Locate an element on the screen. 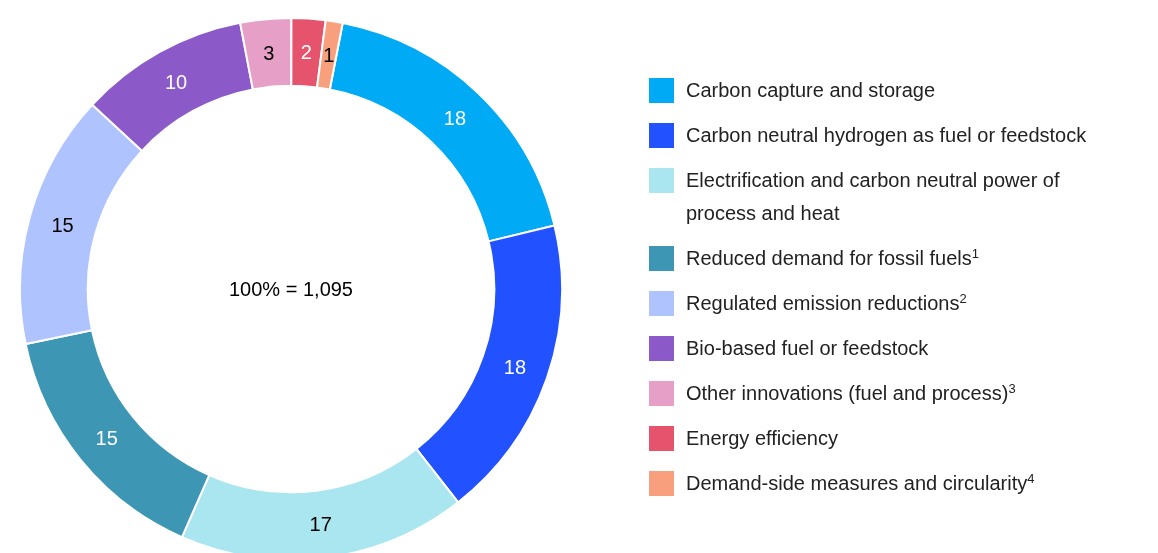  legend-label: Energy efficiency is located at coordinates (762, 438).